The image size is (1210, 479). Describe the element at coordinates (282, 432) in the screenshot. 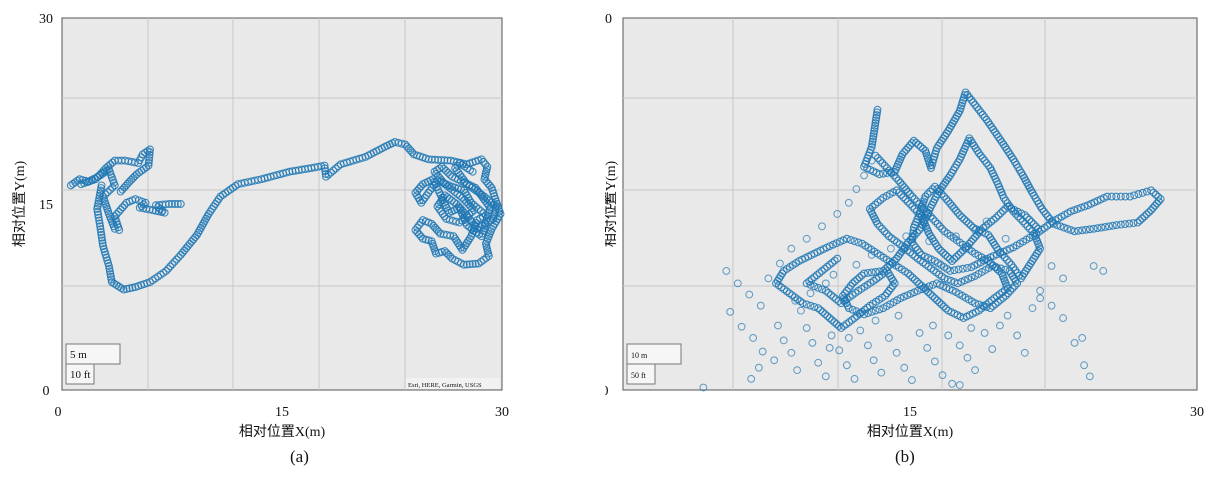

I see `x-axis-label: 相对位置X(m)` at that location.